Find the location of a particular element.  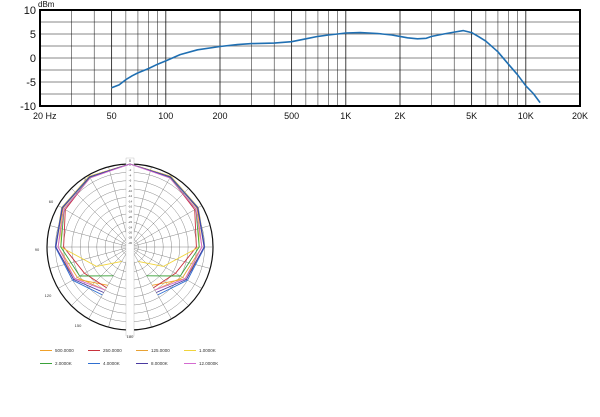

legend-item: 4.0000K is located at coordinates (112, 363).